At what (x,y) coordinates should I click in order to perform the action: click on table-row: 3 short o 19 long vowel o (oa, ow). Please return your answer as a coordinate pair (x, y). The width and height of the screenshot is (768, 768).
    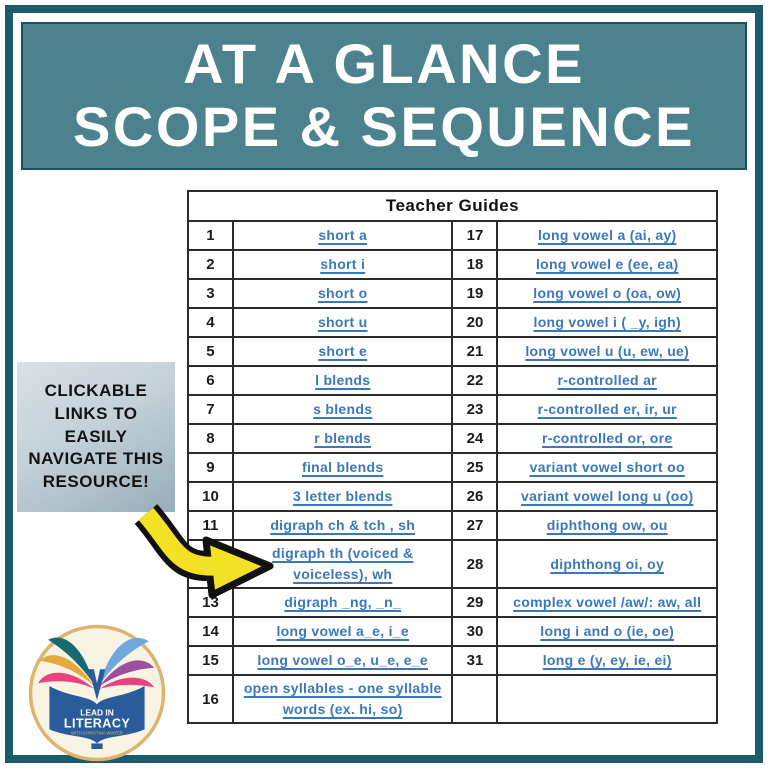
    Looking at the image, I should click on (452, 293).